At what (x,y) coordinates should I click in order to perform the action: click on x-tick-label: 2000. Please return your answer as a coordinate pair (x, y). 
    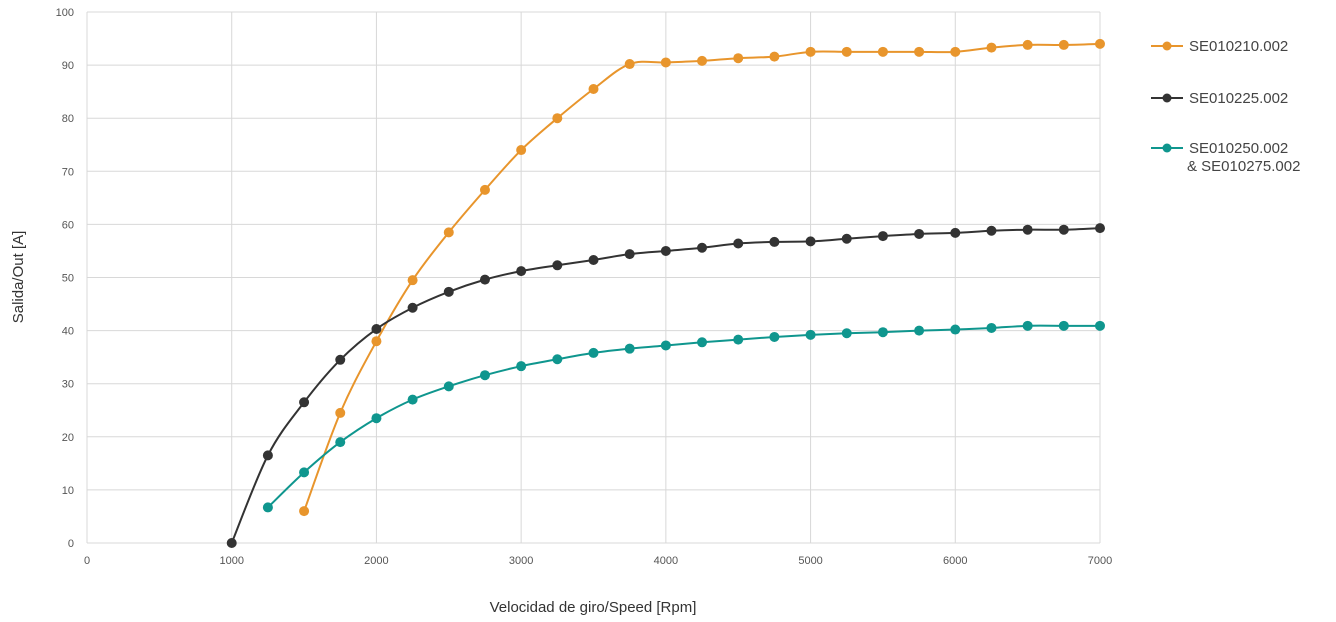
    Looking at the image, I should click on (376, 561).